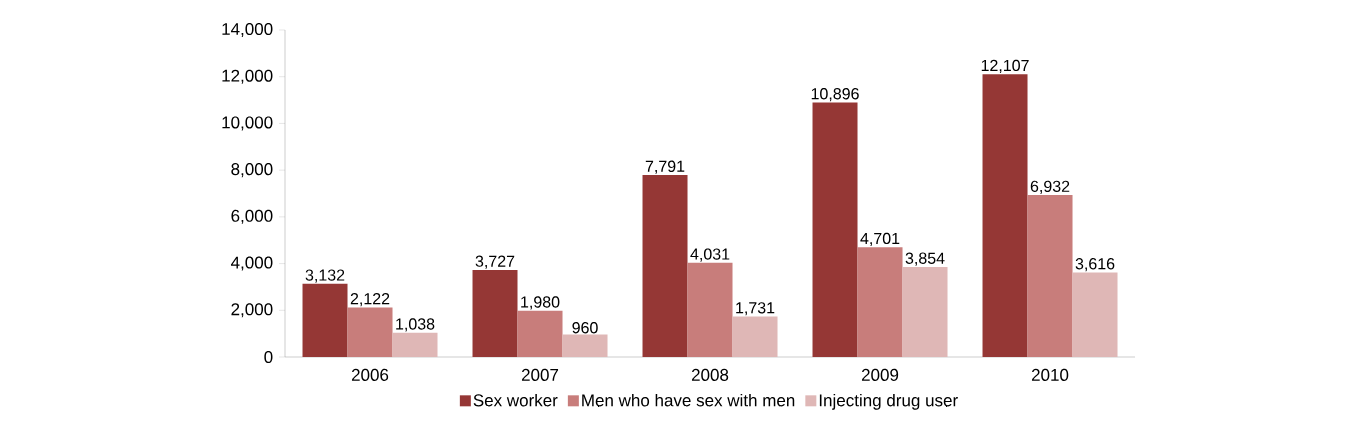  I want to click on y-tick-label: 10,000, so click(247, 123).